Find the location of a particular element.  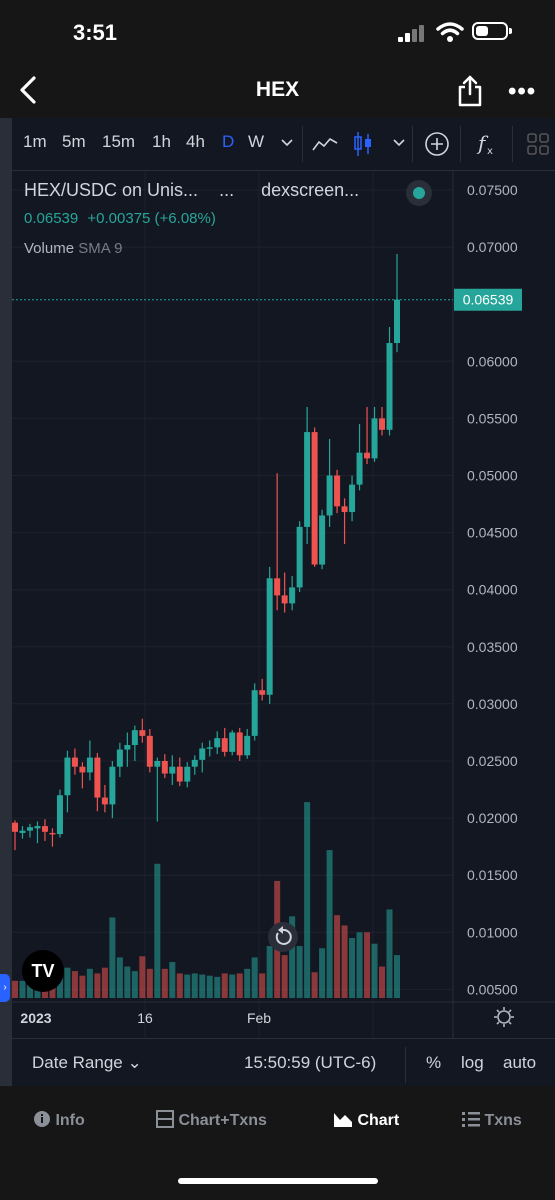

list-icon is located at coordinates (471, 1119).